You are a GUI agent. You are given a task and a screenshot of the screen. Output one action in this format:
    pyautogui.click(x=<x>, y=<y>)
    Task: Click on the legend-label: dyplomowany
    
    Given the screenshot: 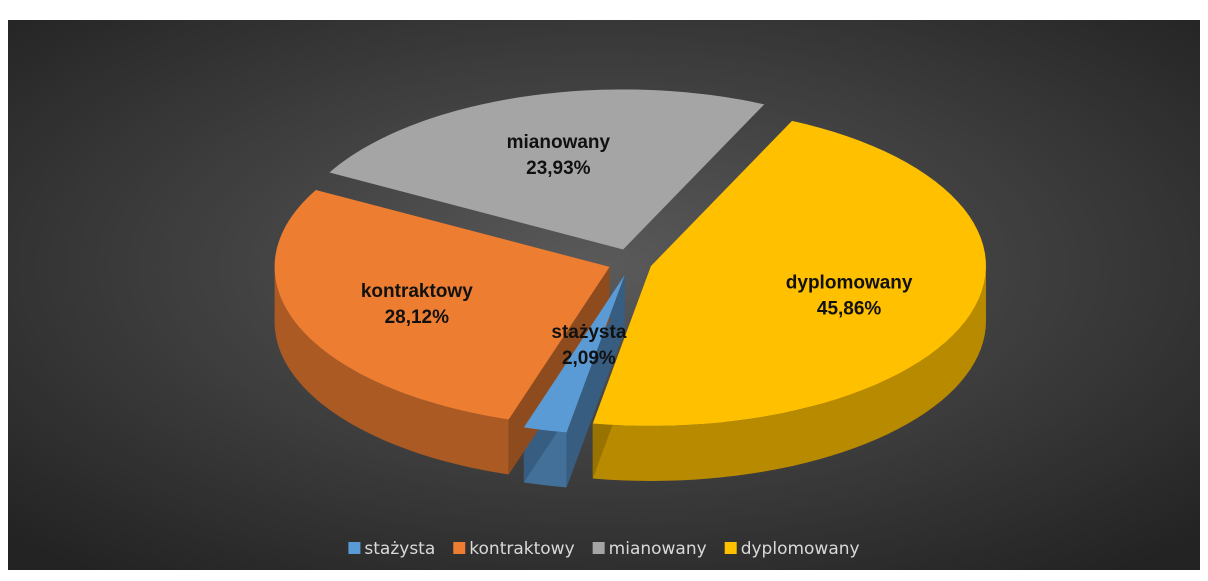 What is the action you would take?
    pyautogui.click(x=800, y=549)
    